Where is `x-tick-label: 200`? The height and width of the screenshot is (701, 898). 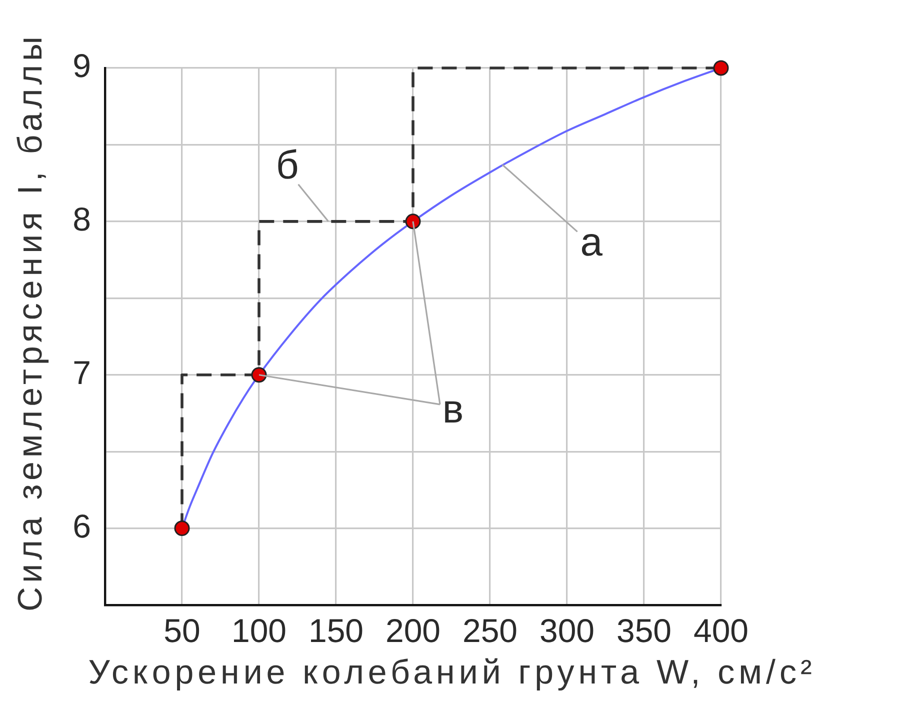 x-tick-label: 200 is located at coordinates (413, 630).